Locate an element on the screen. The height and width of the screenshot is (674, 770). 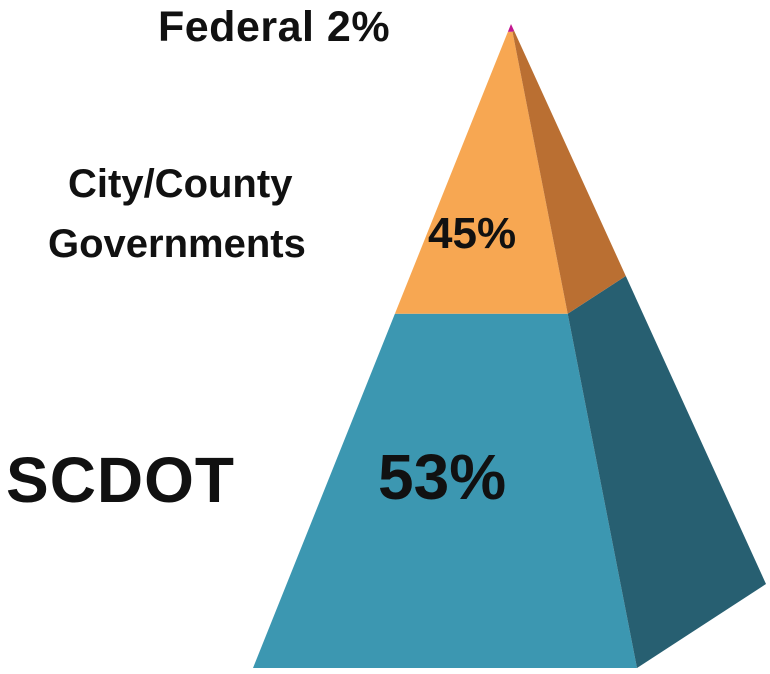
city-county-value-label: 45% is located at coordinates (472, 233).